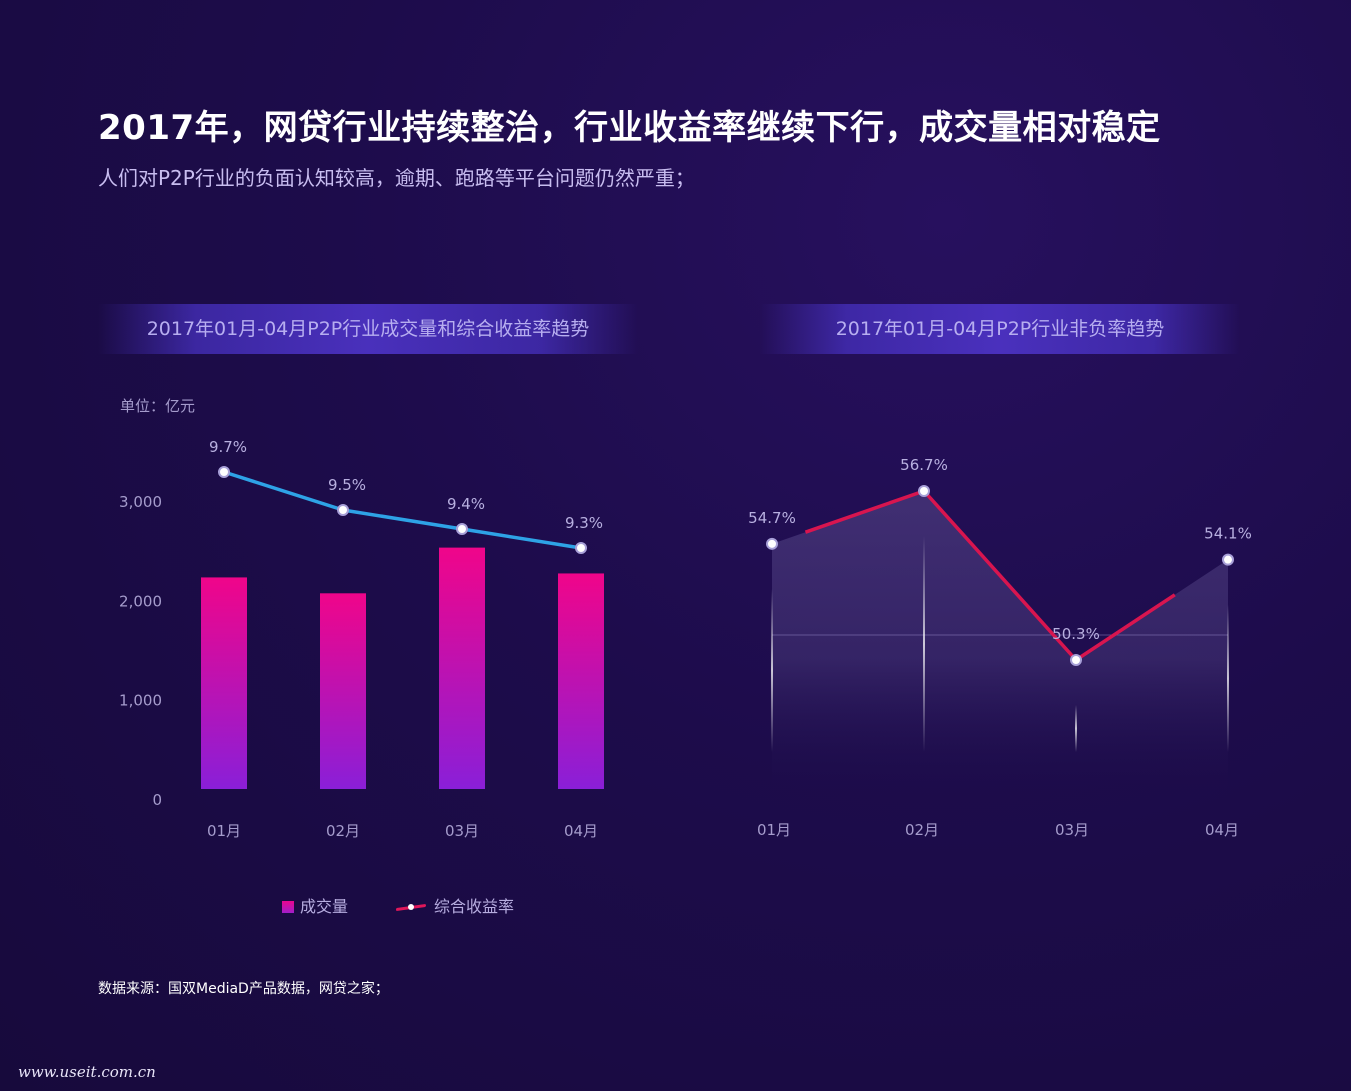 This screenshot has width=1351, height=1091. I want to click on right-chart: 54.7% 56.7% 50.3% 54.1% 01月 02月 03月 04月, so click(1000, 647).